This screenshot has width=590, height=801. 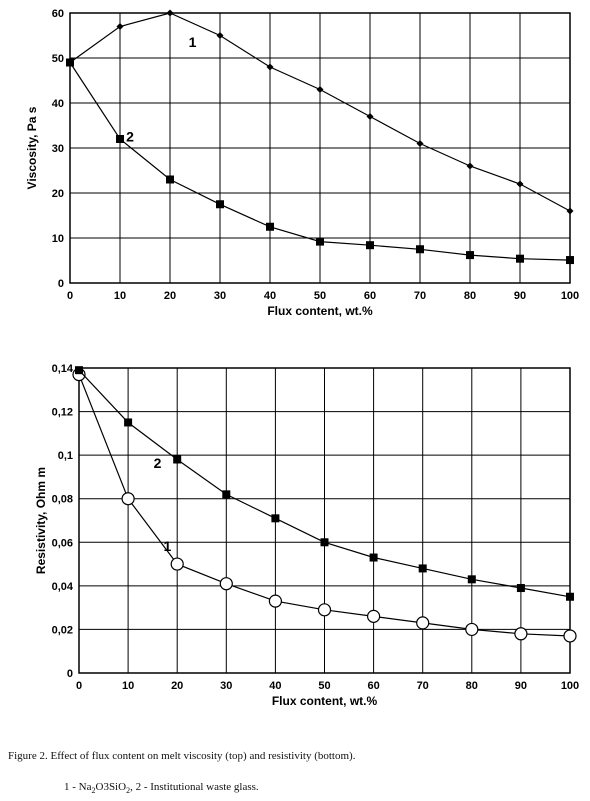 What do you see at coordinates (128, 791) in the screenshot?
I see `legend-subscript-2: 2` at bounding box center [128, 791].